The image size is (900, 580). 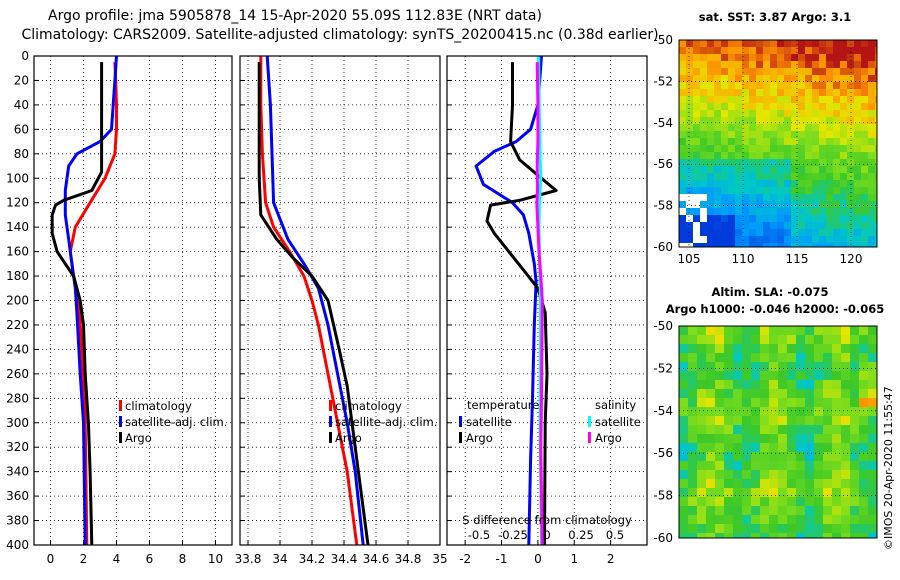 I want to click on x-tick-label: -1, so click(x=502, y=559).